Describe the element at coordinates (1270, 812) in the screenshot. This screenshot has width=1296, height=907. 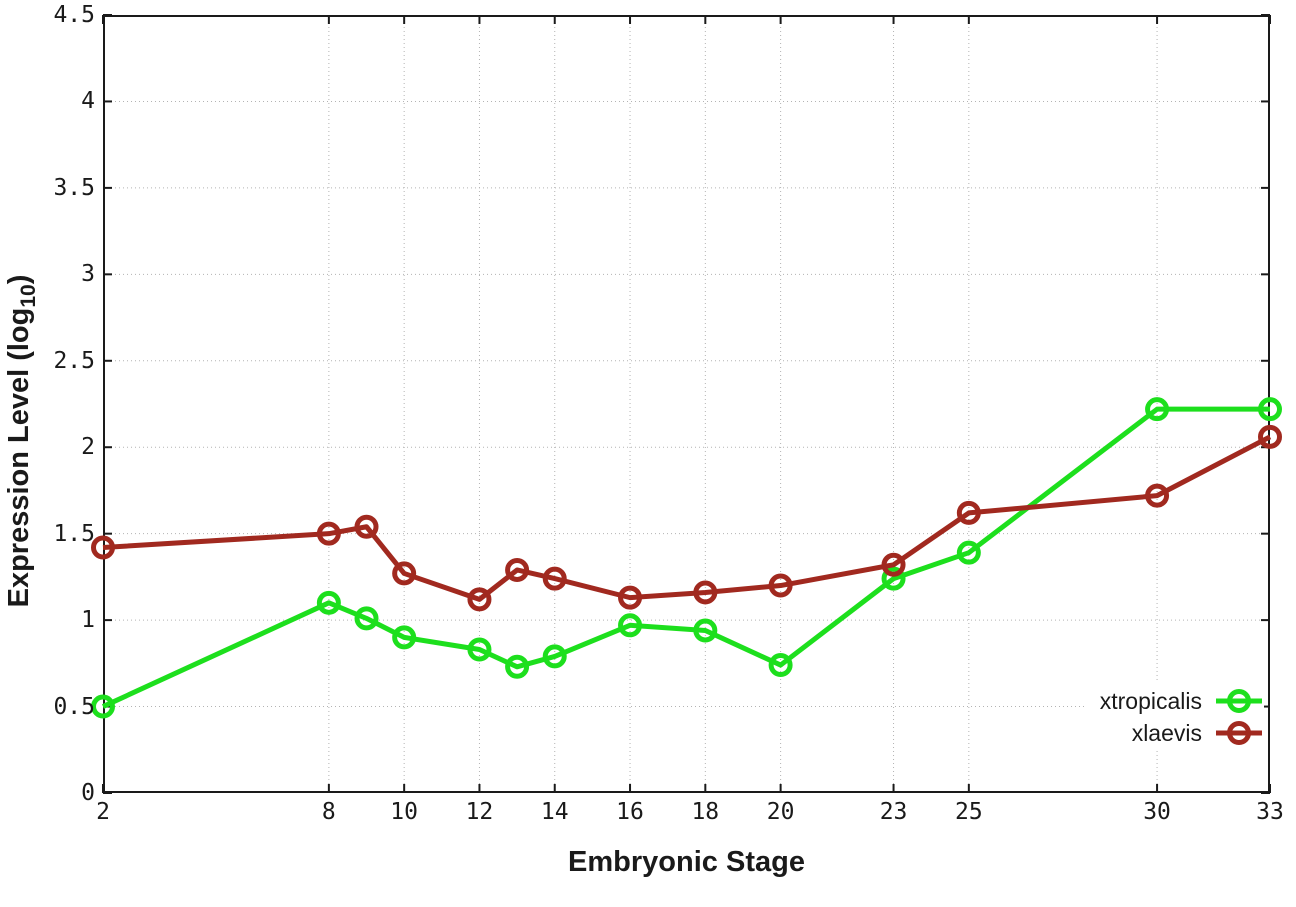
I see `x-tick-label: 33` at that location.